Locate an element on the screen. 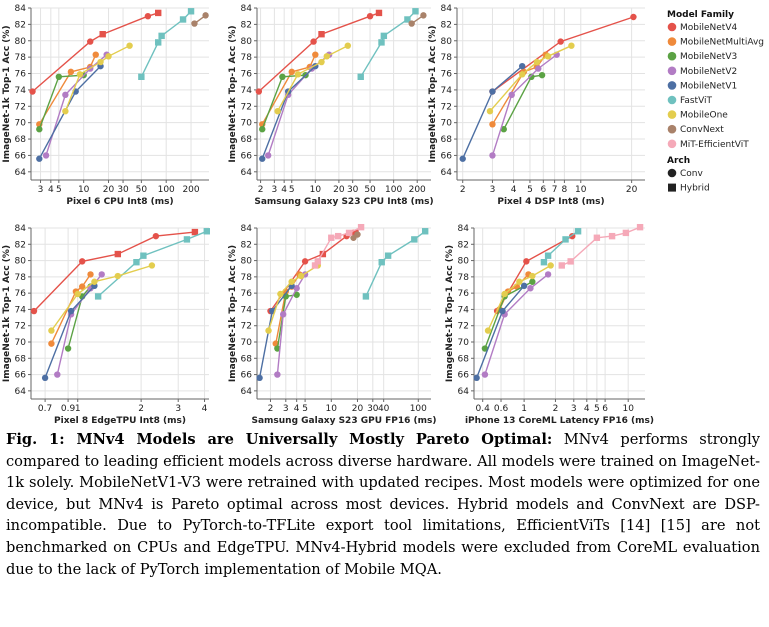 This screenshot has height=627, width=769. y-tick-label: 74 is located at coordinates (21, 91).